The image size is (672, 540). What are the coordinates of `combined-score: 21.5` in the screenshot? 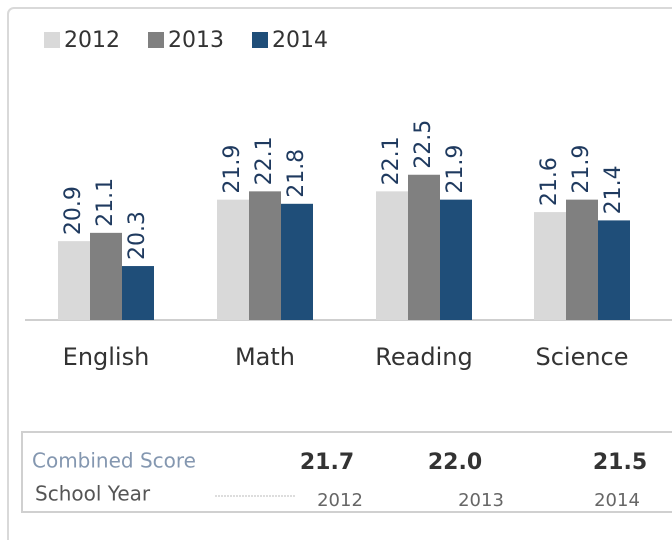 It's located at (620, 462).